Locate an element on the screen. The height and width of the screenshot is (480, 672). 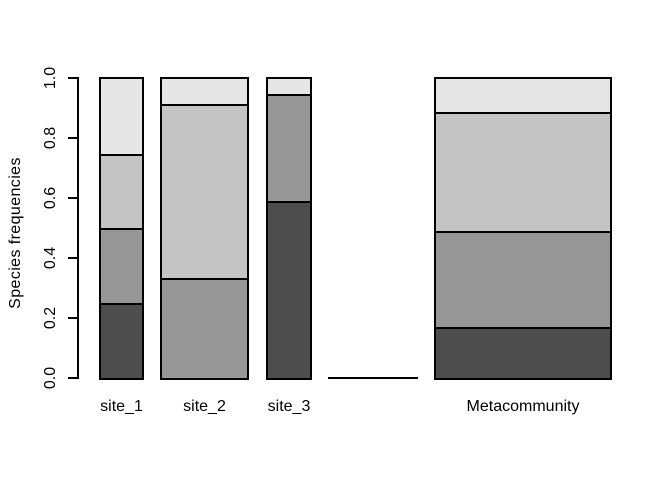
x-label-site_2: site_2 is located at coordinates (204, 406).